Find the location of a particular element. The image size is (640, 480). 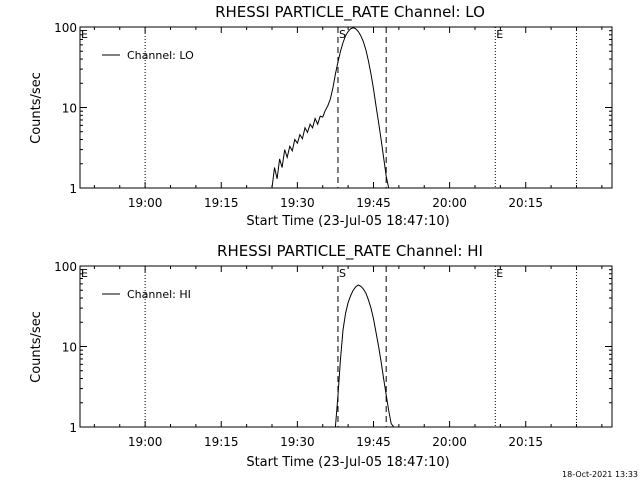

lo-y-tick-label: 1 is located at coordinates (73, 189).